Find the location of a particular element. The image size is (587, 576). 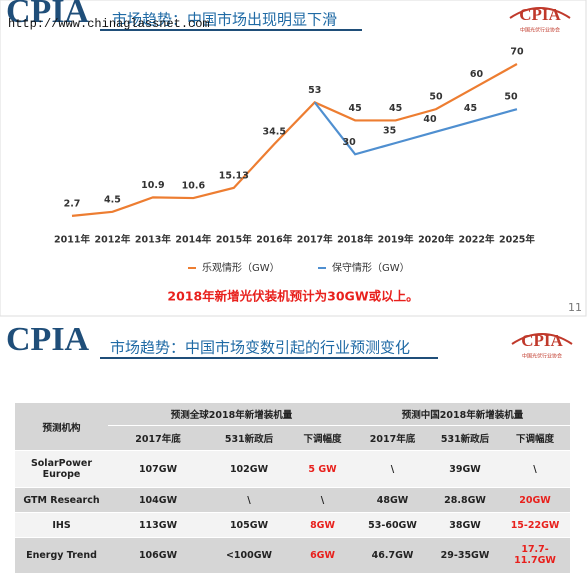

data-label: 70 is located at coordinates (517, 52).